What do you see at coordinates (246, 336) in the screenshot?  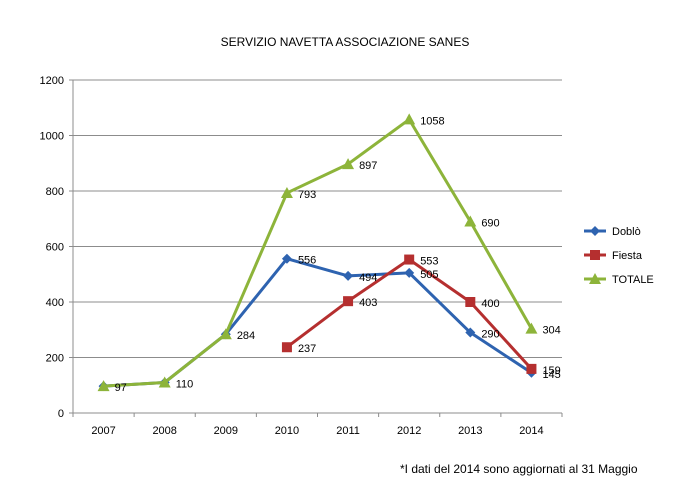 I see `data-label: 284` at bounding box center [246, 336].